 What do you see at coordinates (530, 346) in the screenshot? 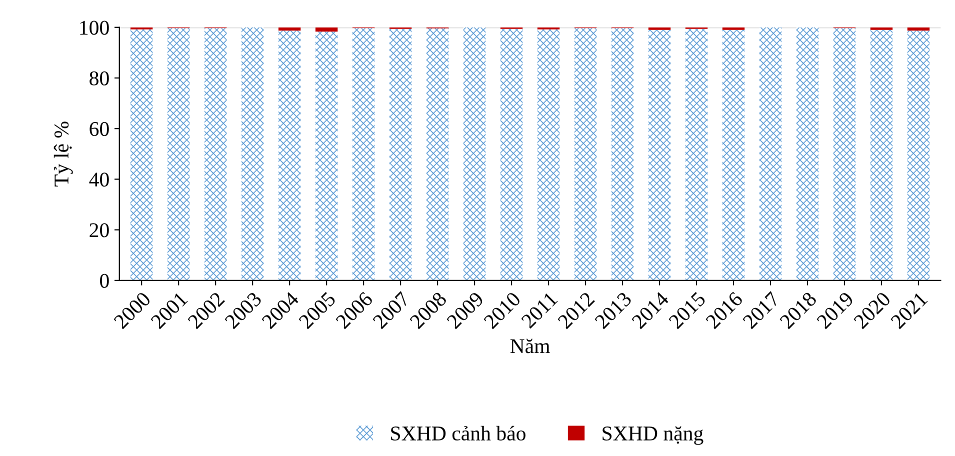
I see `x-axis-title: Năm` at bounding box center [530, 346].